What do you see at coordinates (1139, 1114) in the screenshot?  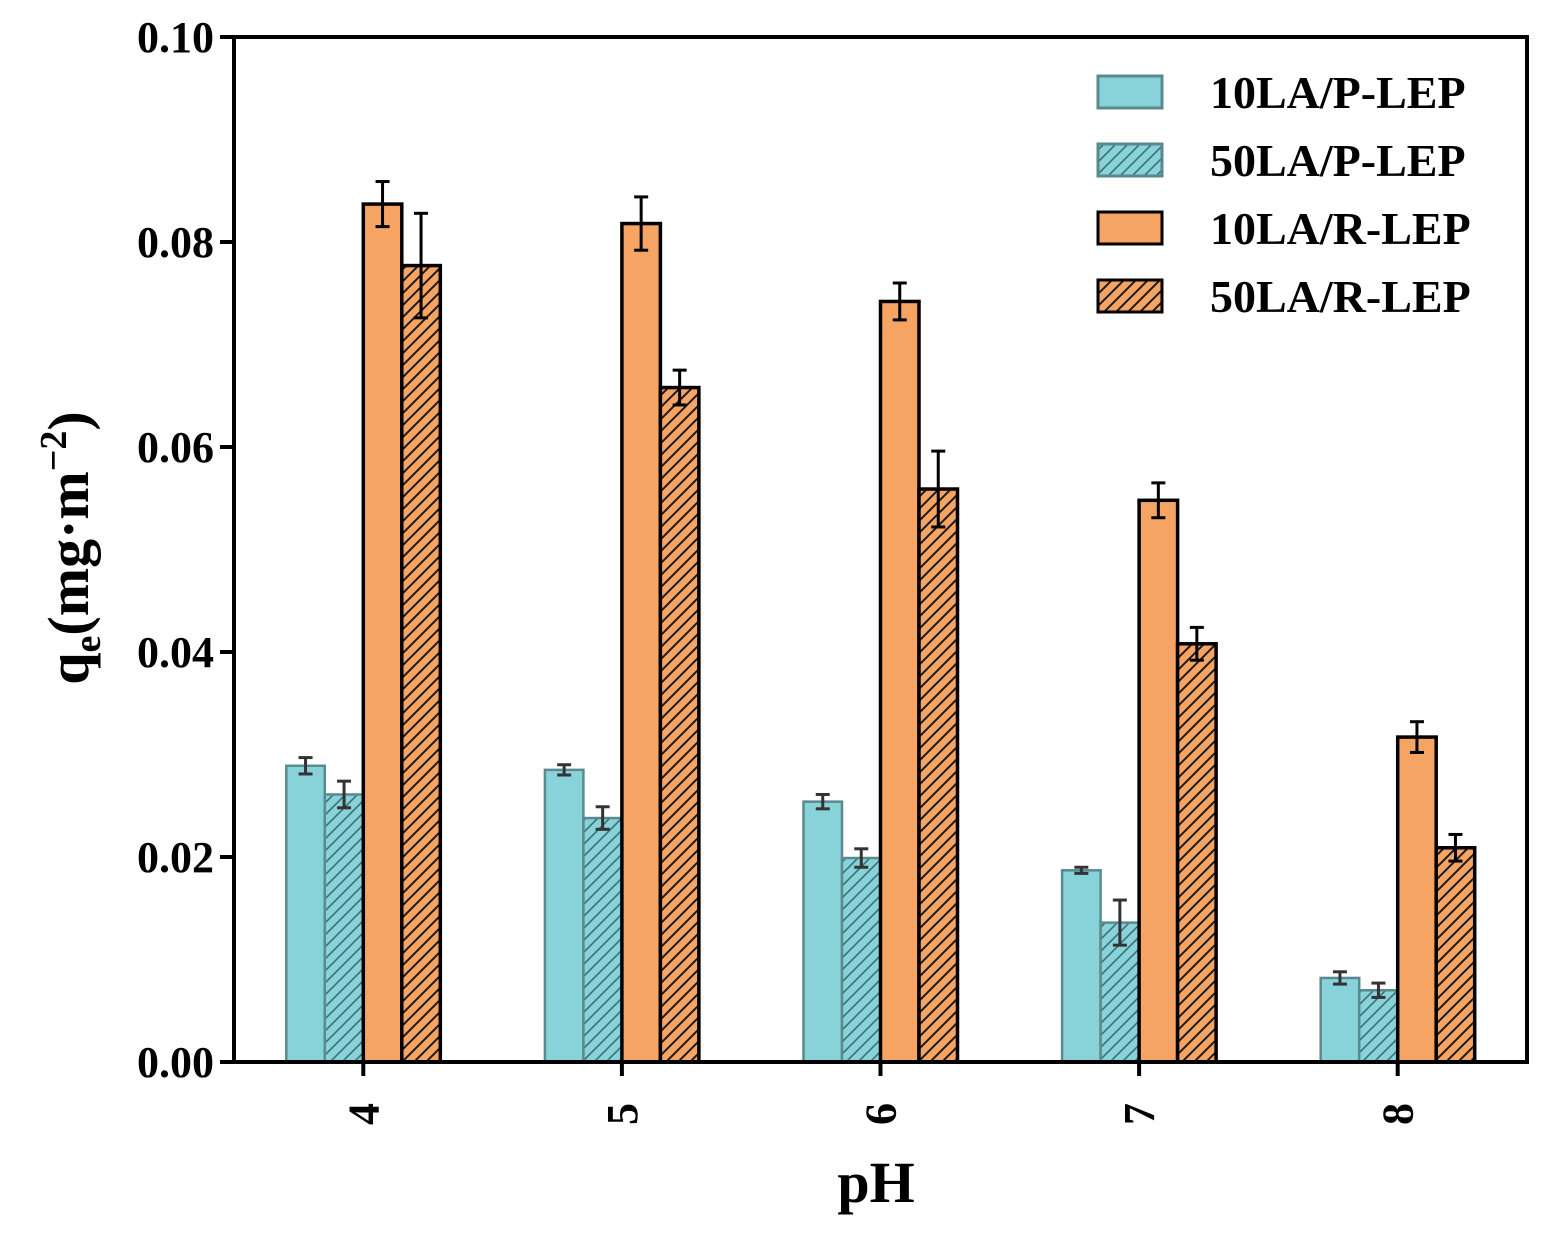 I see `x-tick-label: 7` at bounding box center [1139, 1114].